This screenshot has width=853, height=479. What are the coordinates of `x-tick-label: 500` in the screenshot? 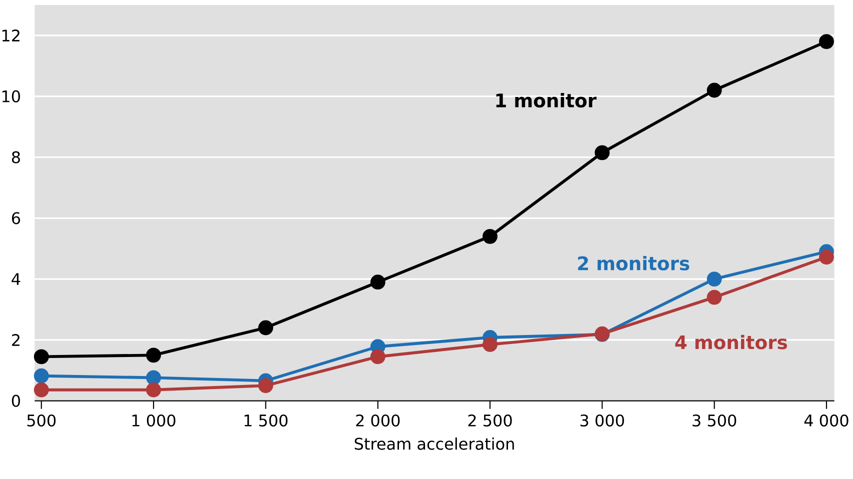 It's located at (41, 420).